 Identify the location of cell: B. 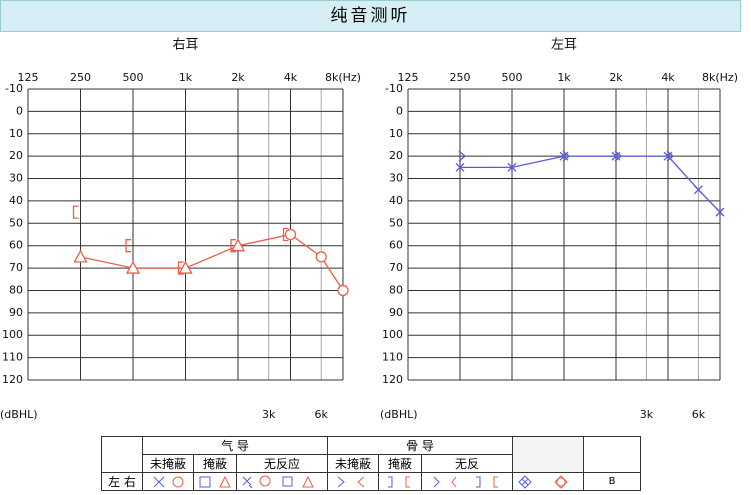
(612, 481).